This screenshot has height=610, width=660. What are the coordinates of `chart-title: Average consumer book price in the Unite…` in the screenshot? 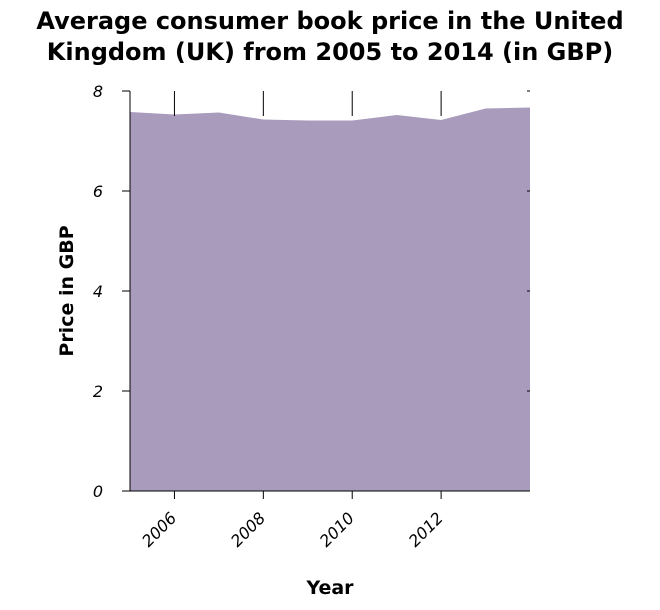 It's located at (330, 37).